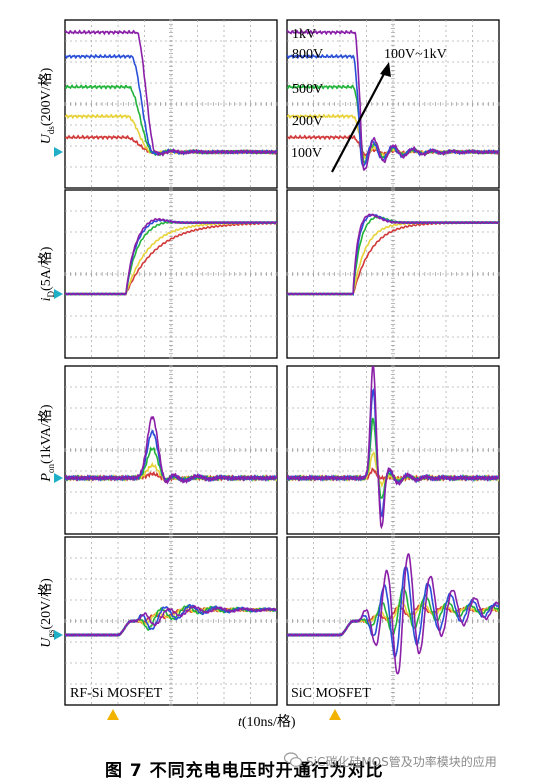  Describe the element at coordinates (116, 693) in the screenshot. I see `panel-label-left: RF-Si MOSFET` at that location.